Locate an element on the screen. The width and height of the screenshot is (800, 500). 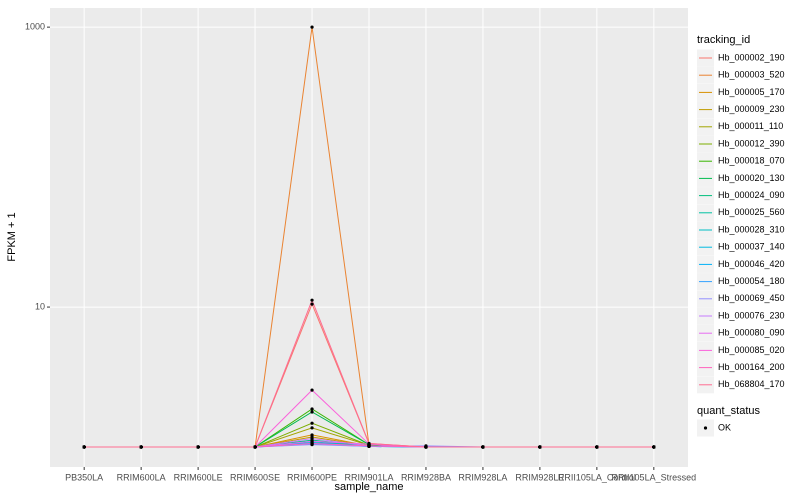
legend-label: Hb_000054_180 is located at coordinates (751, 281).